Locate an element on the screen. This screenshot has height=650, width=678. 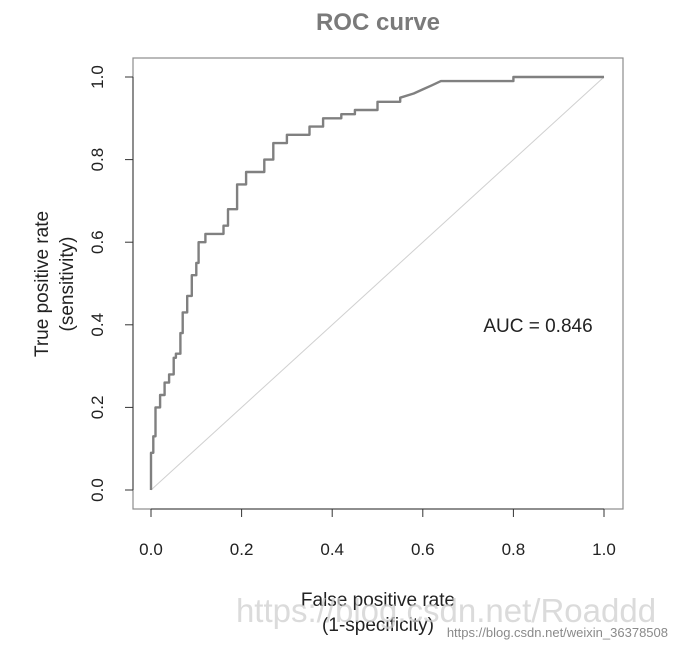
chart-title: ROC curve is located at coordinates (378, 22).